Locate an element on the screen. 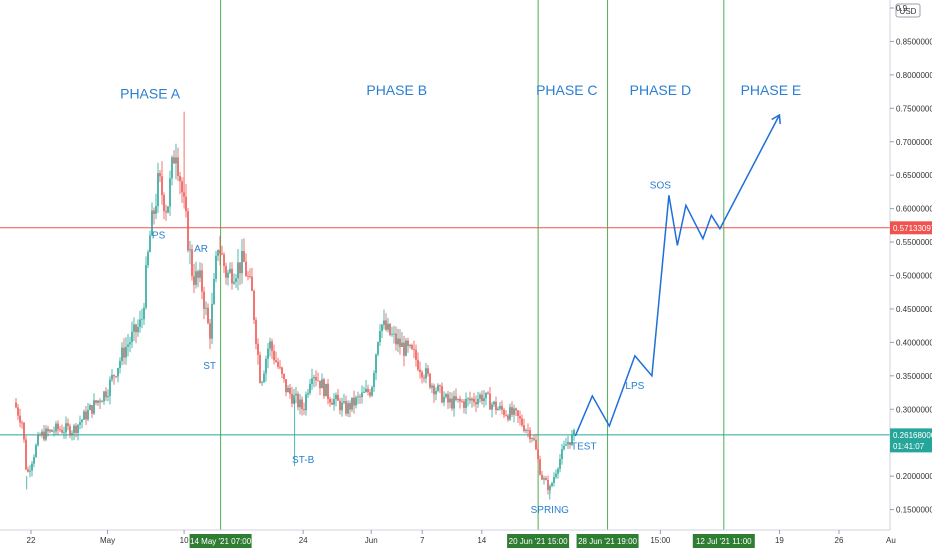 The image size is (932, 550). time-tick-label: 26 is located at coordinates (839, 540).